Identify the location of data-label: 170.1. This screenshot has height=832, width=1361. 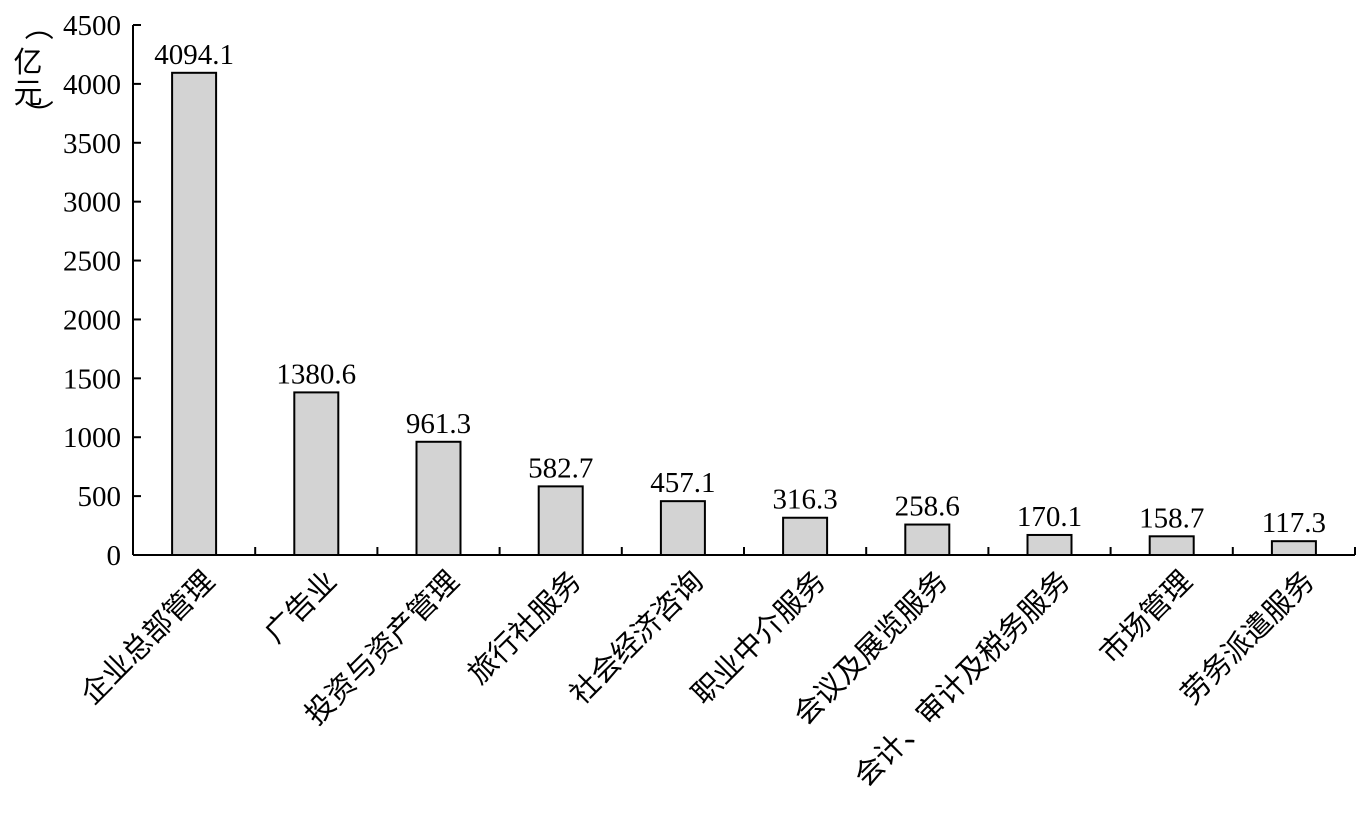
(1049, 517).